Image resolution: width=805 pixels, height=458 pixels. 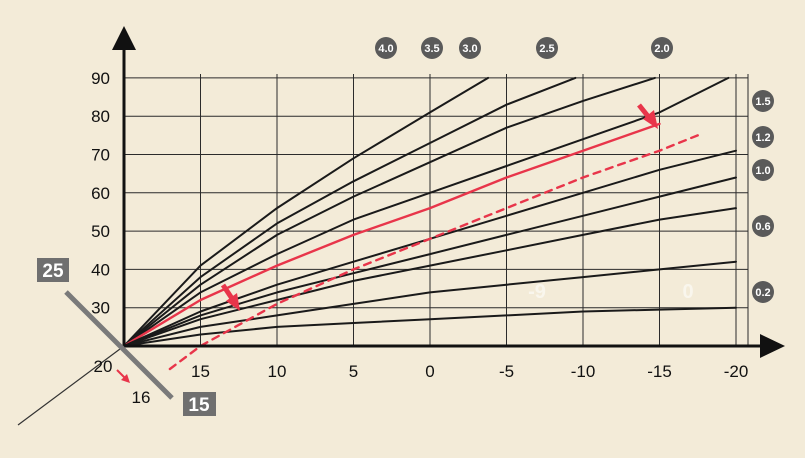 I want to click on diagonal-bar, so click(x=119, y=345).